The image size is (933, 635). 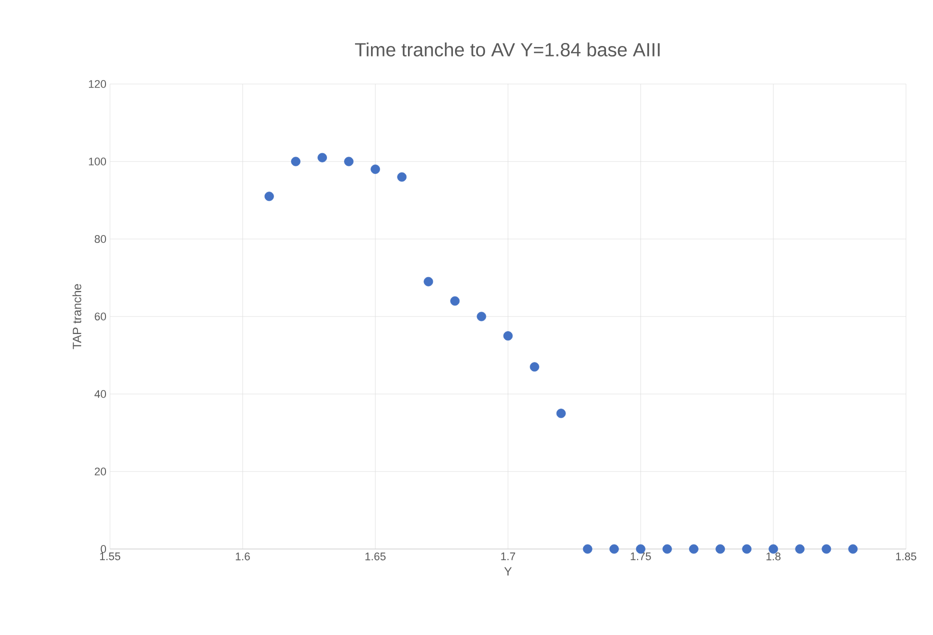 I want to click on x-tick-label: 1.8, so click(x=773, y=556).